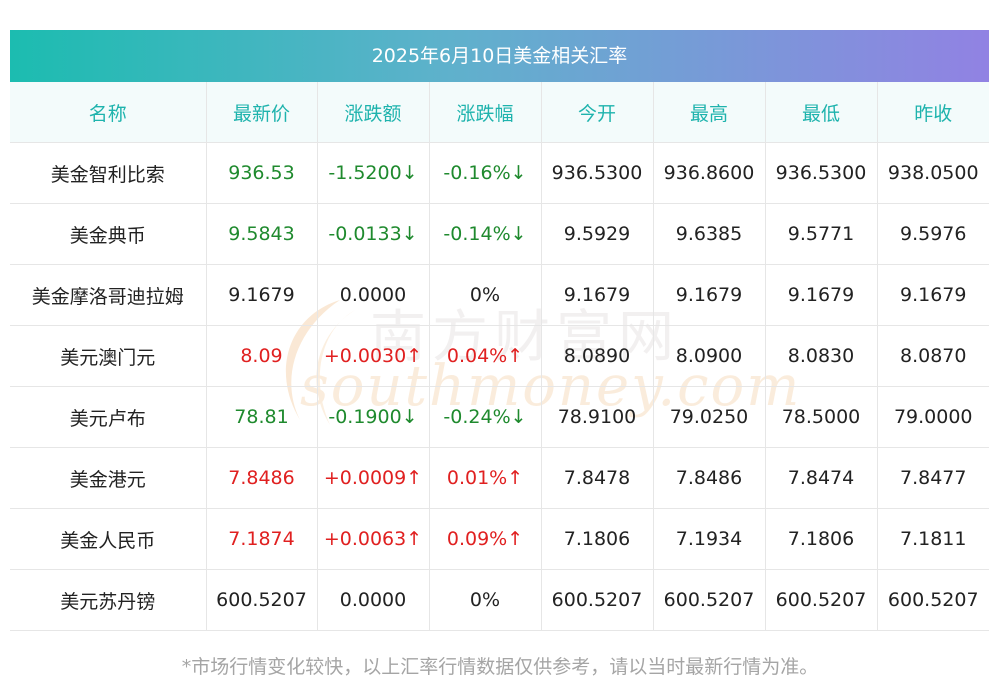  Describe the element at coordinates (933, 356) in the screenshot. I see `cell-prev: 8.0870` at that location.